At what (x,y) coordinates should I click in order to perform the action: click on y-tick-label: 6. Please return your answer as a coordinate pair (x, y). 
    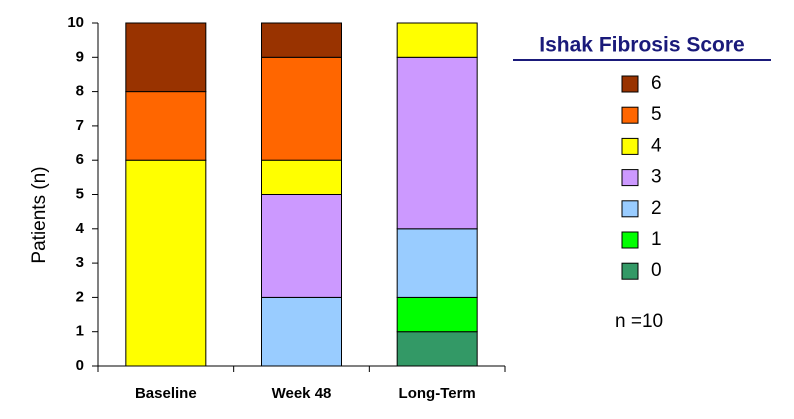
    Looking at the image, I should click on (80, 159).